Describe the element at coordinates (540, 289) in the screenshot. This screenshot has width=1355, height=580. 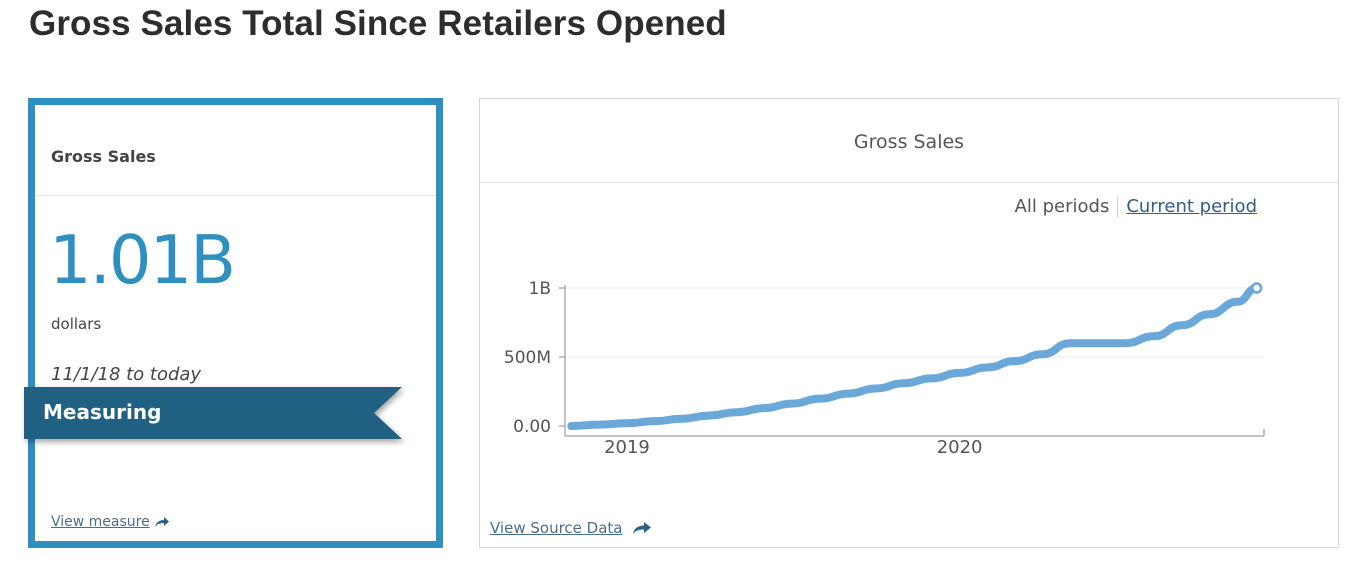
I see `y-tick-label: 1B` at that location.